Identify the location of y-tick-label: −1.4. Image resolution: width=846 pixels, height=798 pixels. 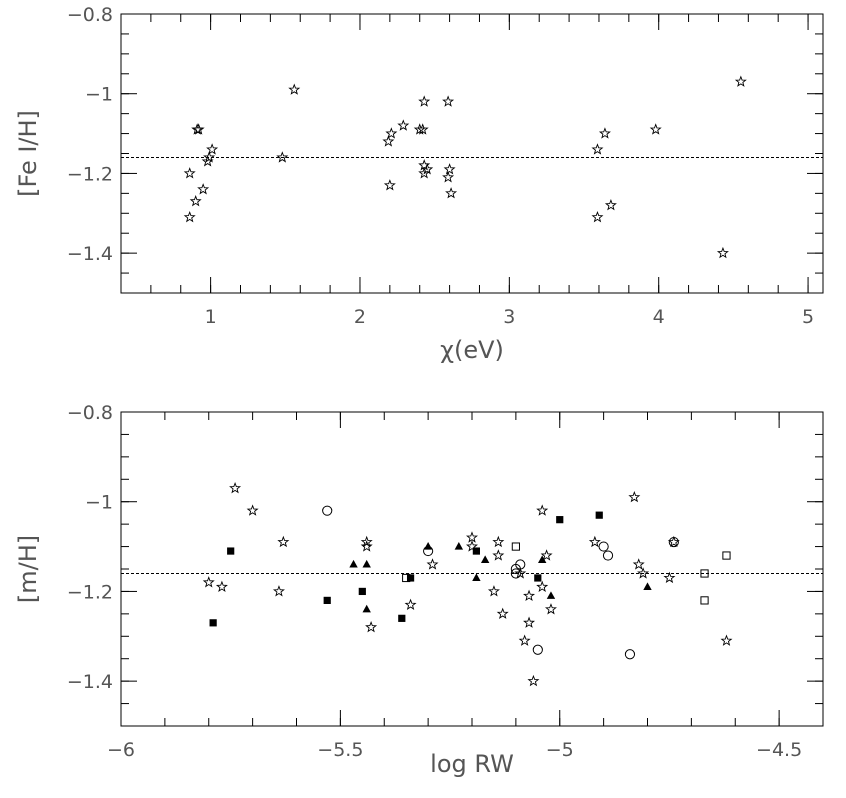
(90, 254).